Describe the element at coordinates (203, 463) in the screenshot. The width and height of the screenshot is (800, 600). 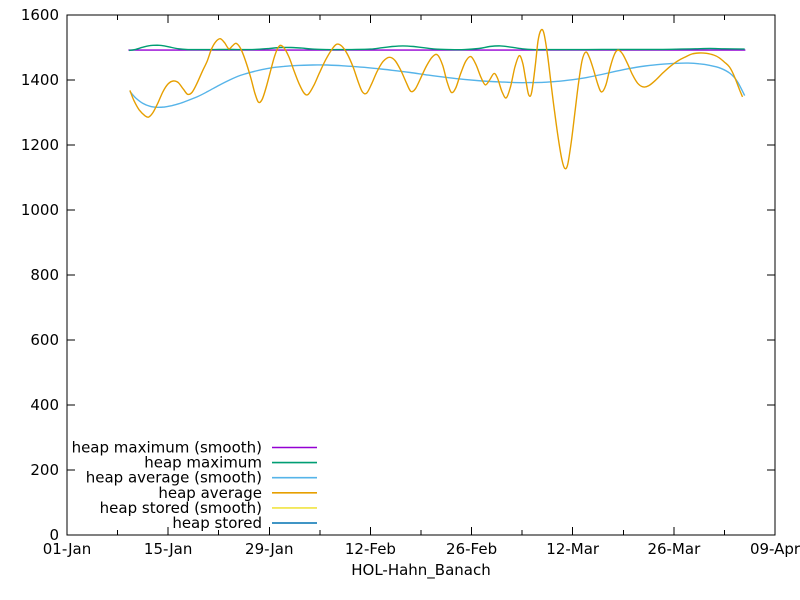
I see `legend-label-heap-maximum: heap maximum` at that location.